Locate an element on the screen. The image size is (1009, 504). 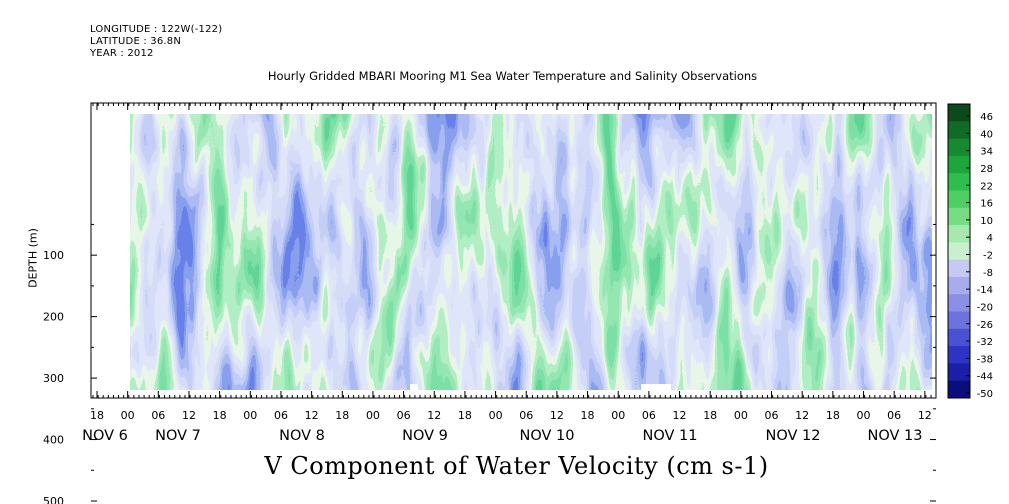
colorbar-tick-label: -20 is located at coordinates (985, 307).